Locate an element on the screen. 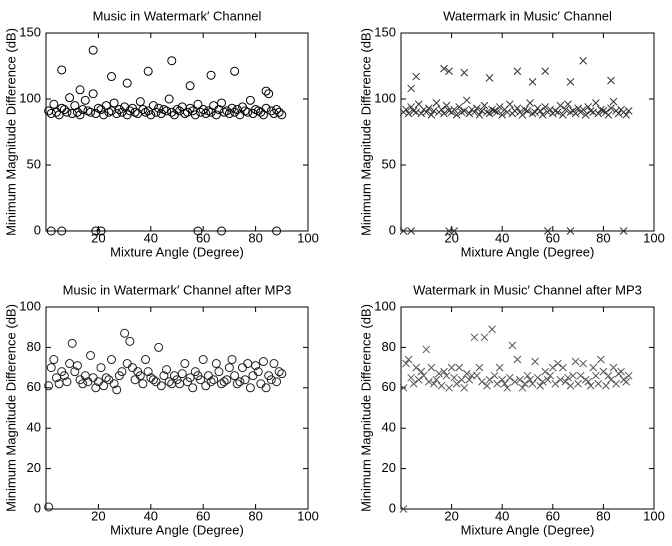  y-tick-label: 100 is located at coordinates (30, 305).